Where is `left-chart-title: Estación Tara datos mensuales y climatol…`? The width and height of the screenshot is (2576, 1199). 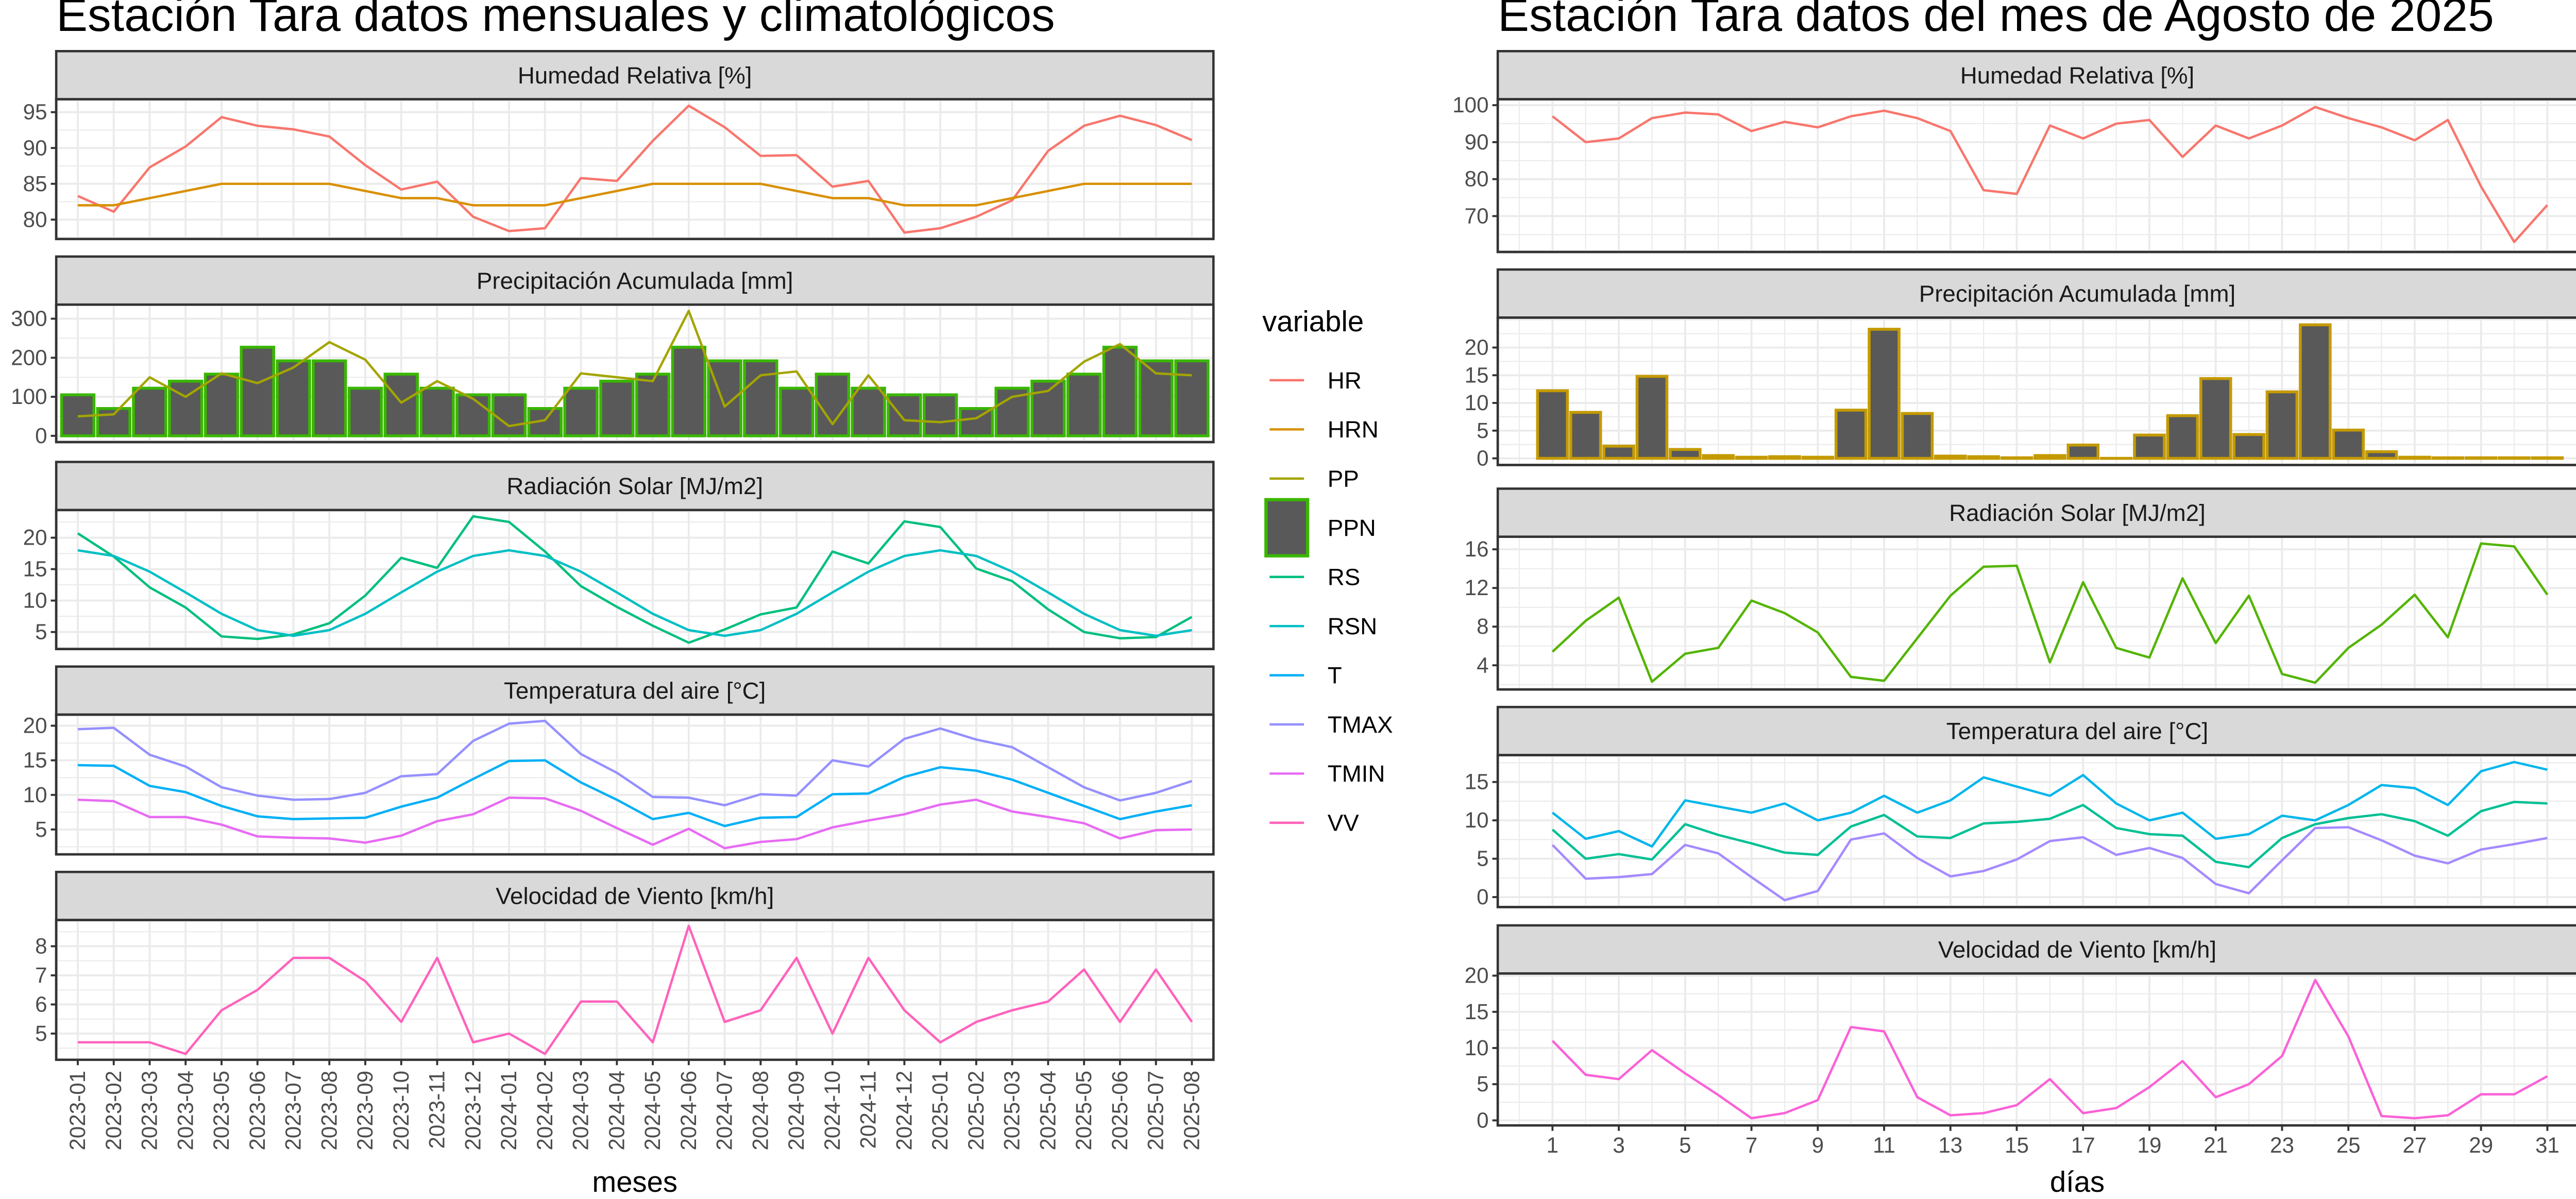 left-chart-title: Estación Tara datos mensuales y climatol… is located at coordinates (555, 20).